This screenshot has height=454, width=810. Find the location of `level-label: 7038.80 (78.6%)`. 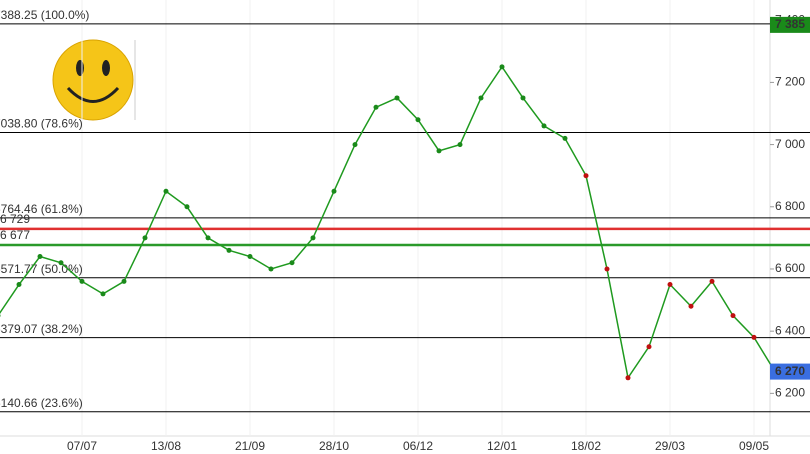

level-label: 7038.80 (78.6%) is located at coordinates (41, 124).